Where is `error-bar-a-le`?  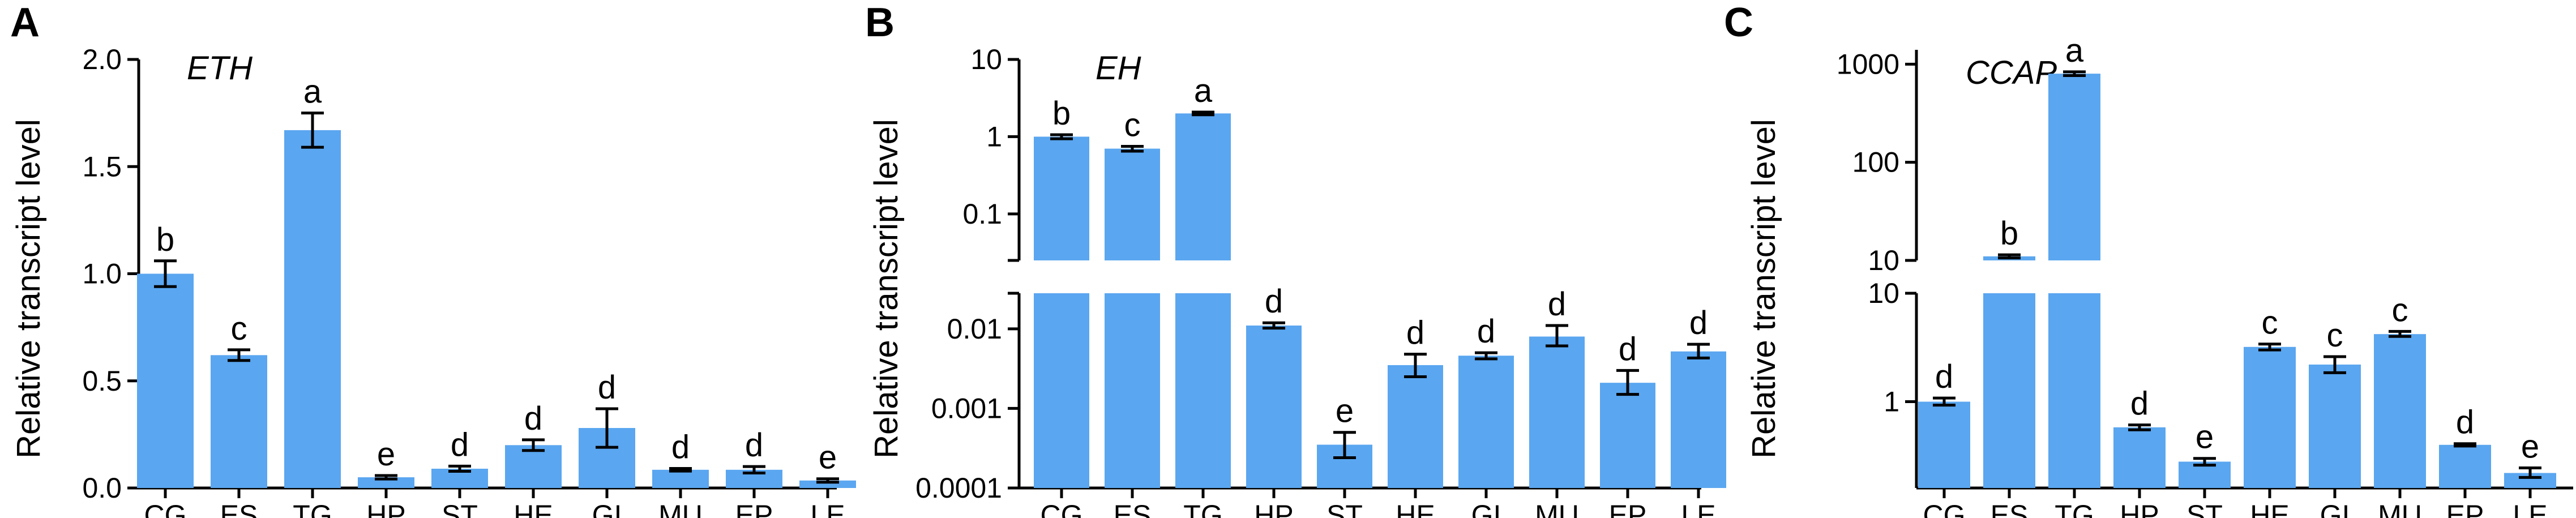 error-bar-a-le is located at coordinates (827, 480).